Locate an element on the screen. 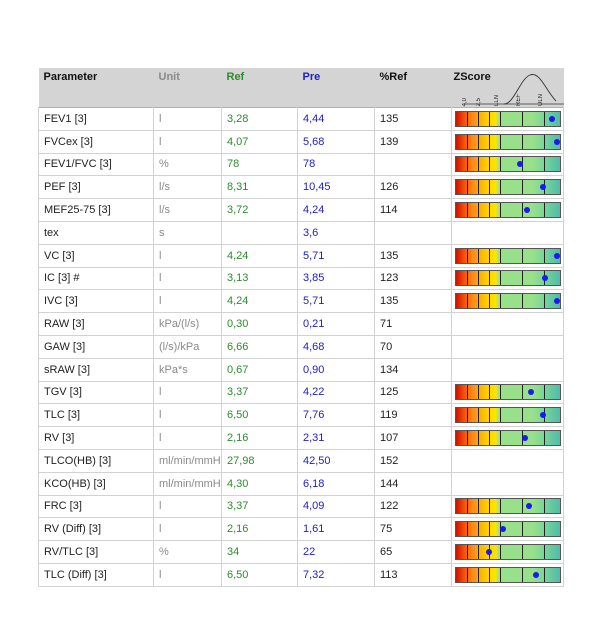  table-row: TLC [3] l 6,50 7,76 119 is located at coordinates (301, 415).